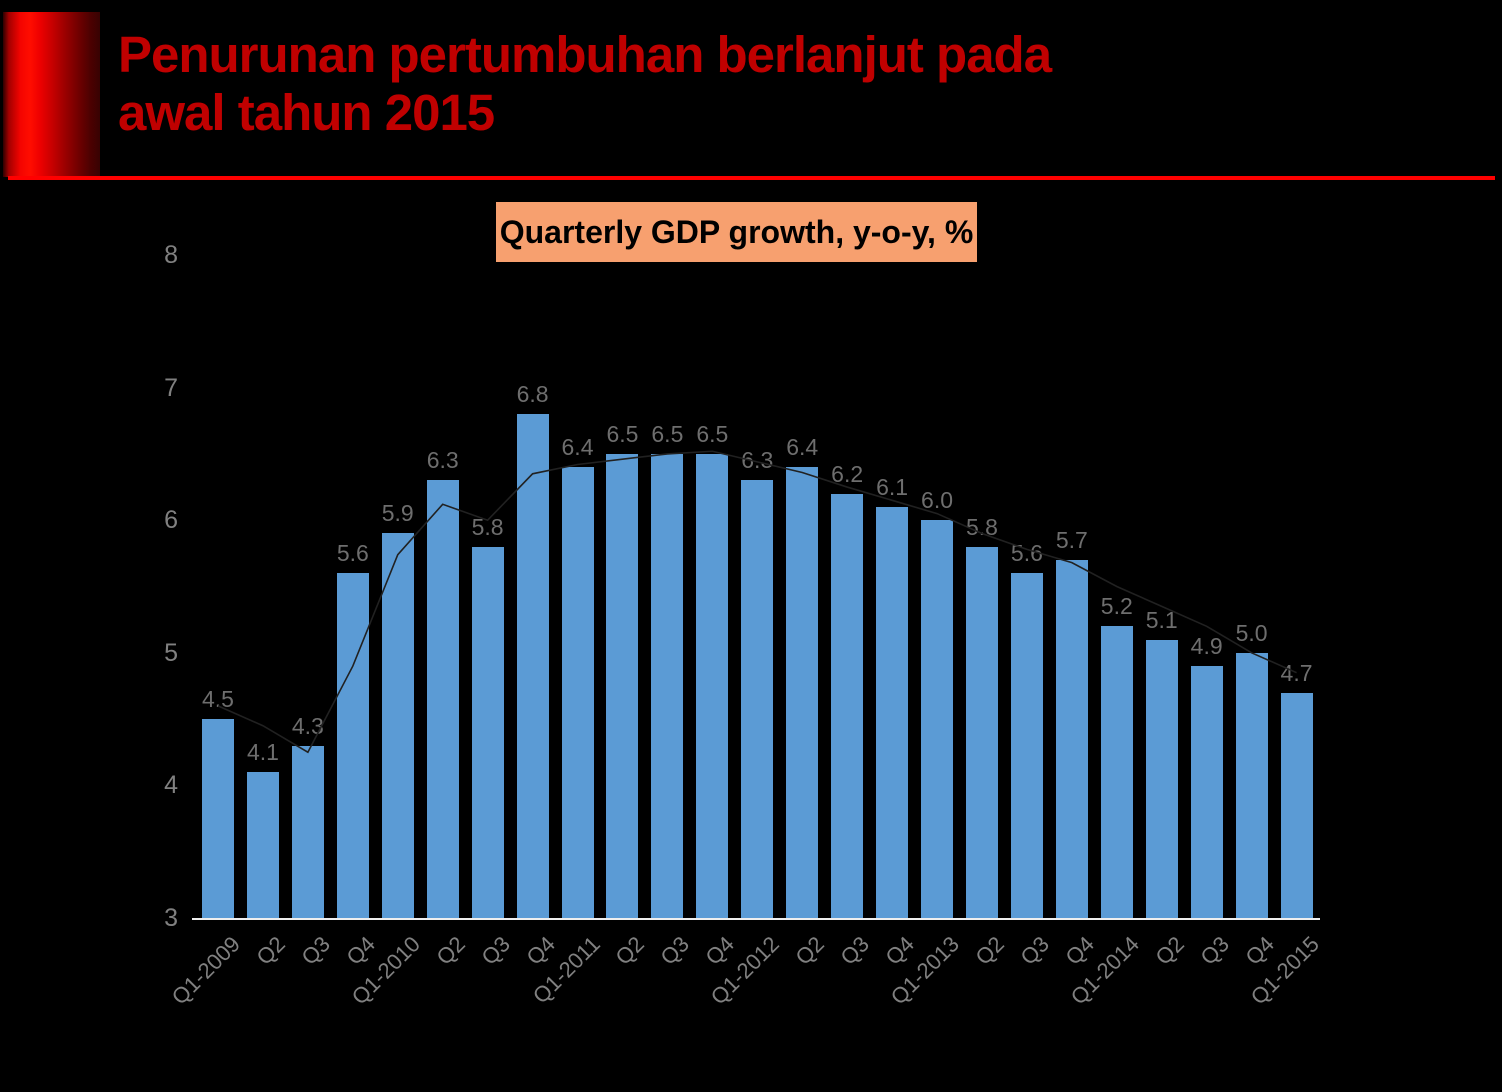 The width and height of the screenshot is (1502, 1092). I want to click on bar-value-label: 6.1, so click(892, 486).